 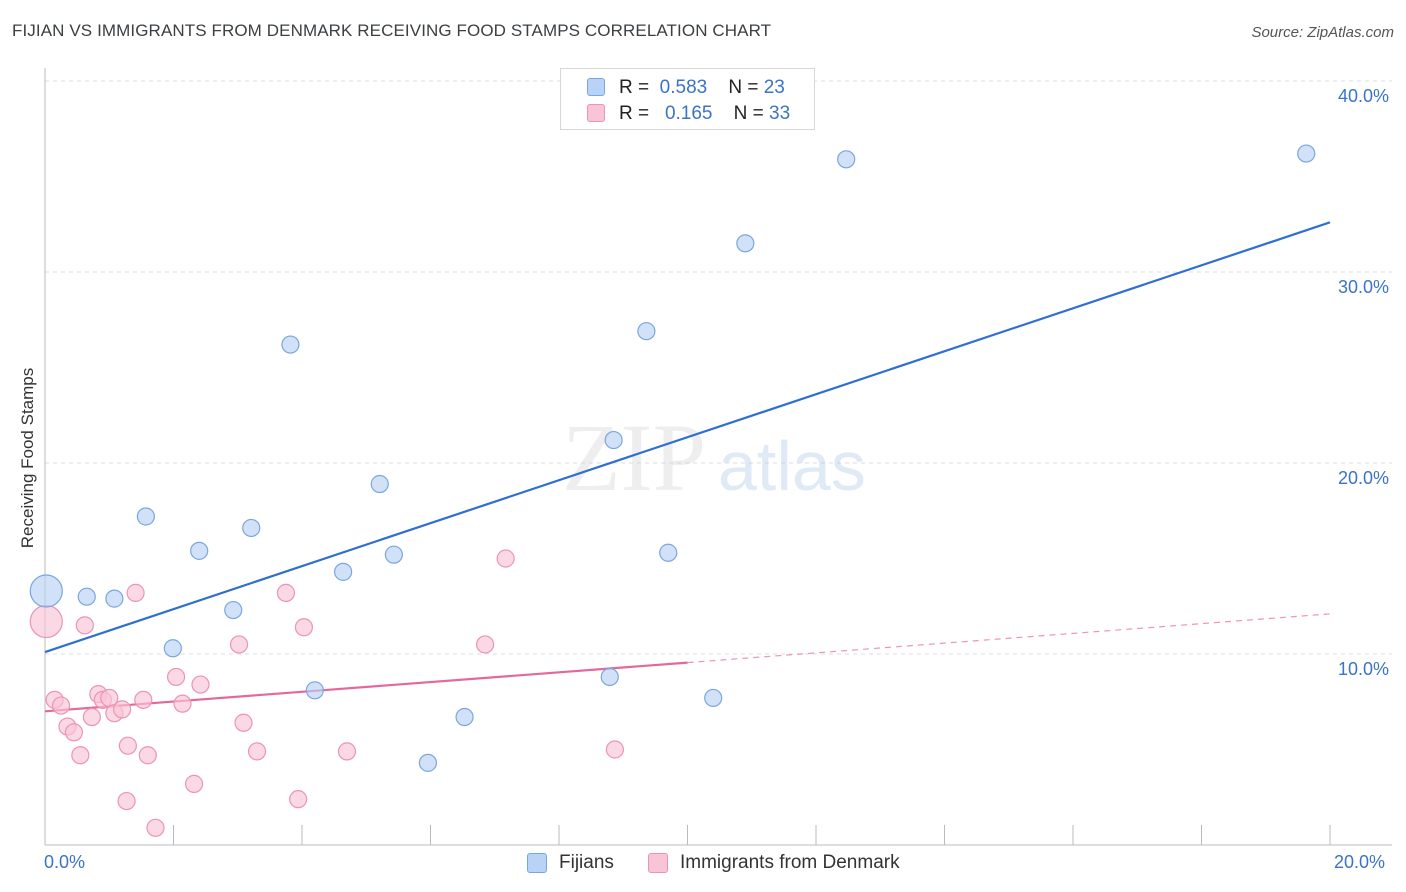 I want to click on watermark-zip: ZIP, so click(x=634, y=457).